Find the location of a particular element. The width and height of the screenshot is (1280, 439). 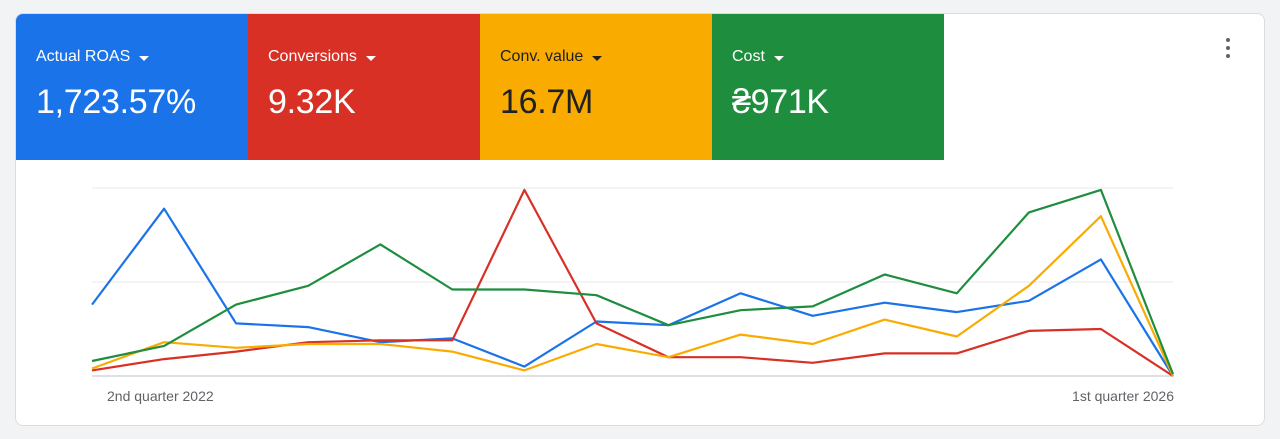

metric-label: Cost is located at coordinates (748, 56).